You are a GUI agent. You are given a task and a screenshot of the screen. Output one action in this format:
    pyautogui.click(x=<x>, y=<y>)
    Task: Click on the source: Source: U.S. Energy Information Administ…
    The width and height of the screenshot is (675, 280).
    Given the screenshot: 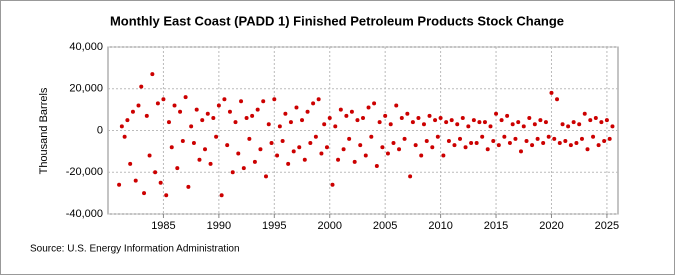 What is the action you would take?
    pyautogui.click(x=135, y=249)
    